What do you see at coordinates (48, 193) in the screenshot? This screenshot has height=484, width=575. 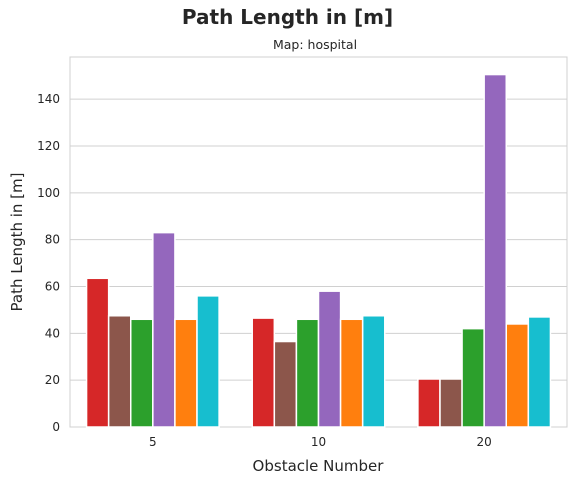 I see `y-tick-label: 100` at bounding box center [48, 193].